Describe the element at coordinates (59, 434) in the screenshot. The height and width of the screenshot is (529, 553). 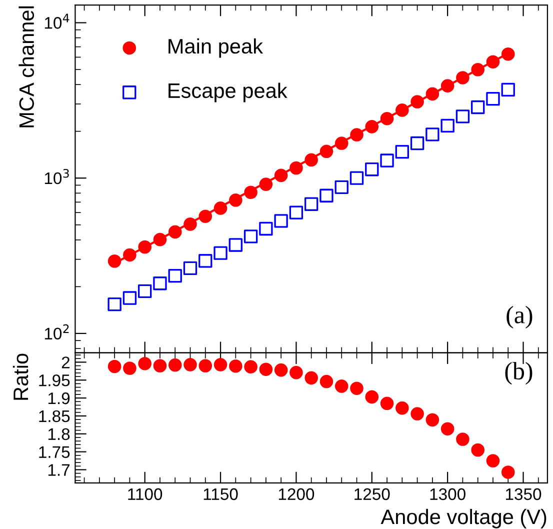
I see `y-tick-label: 1.8` at that location.